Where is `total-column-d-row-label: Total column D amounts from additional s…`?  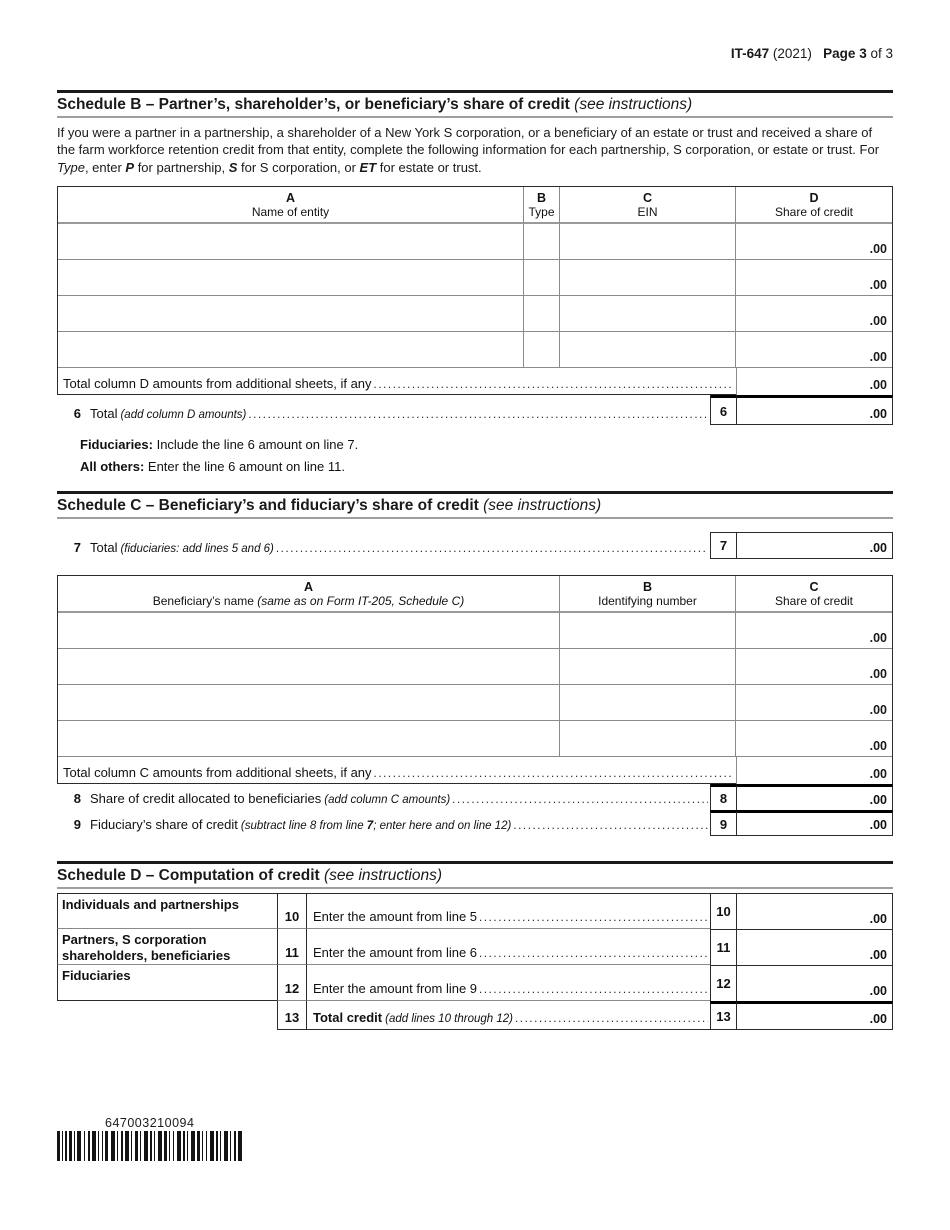
total-column-d-row-label: Total column D amounts from additional s… is located at coordinates (397, 382).